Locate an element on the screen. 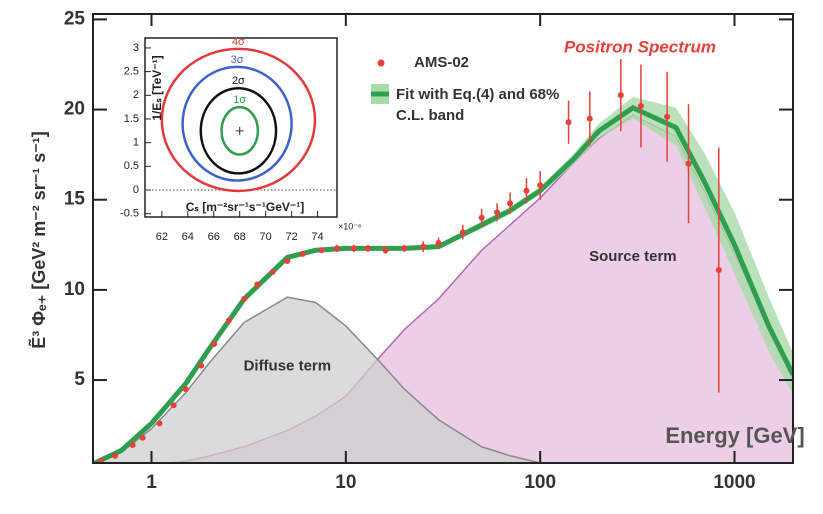 This screenshot has height=514, width=823. y-axis-label: Ẽ³ Φₑ₊ [GeV² m⁻² sr⁻¹ s⁻¹] is located at coordinates (38, 240).